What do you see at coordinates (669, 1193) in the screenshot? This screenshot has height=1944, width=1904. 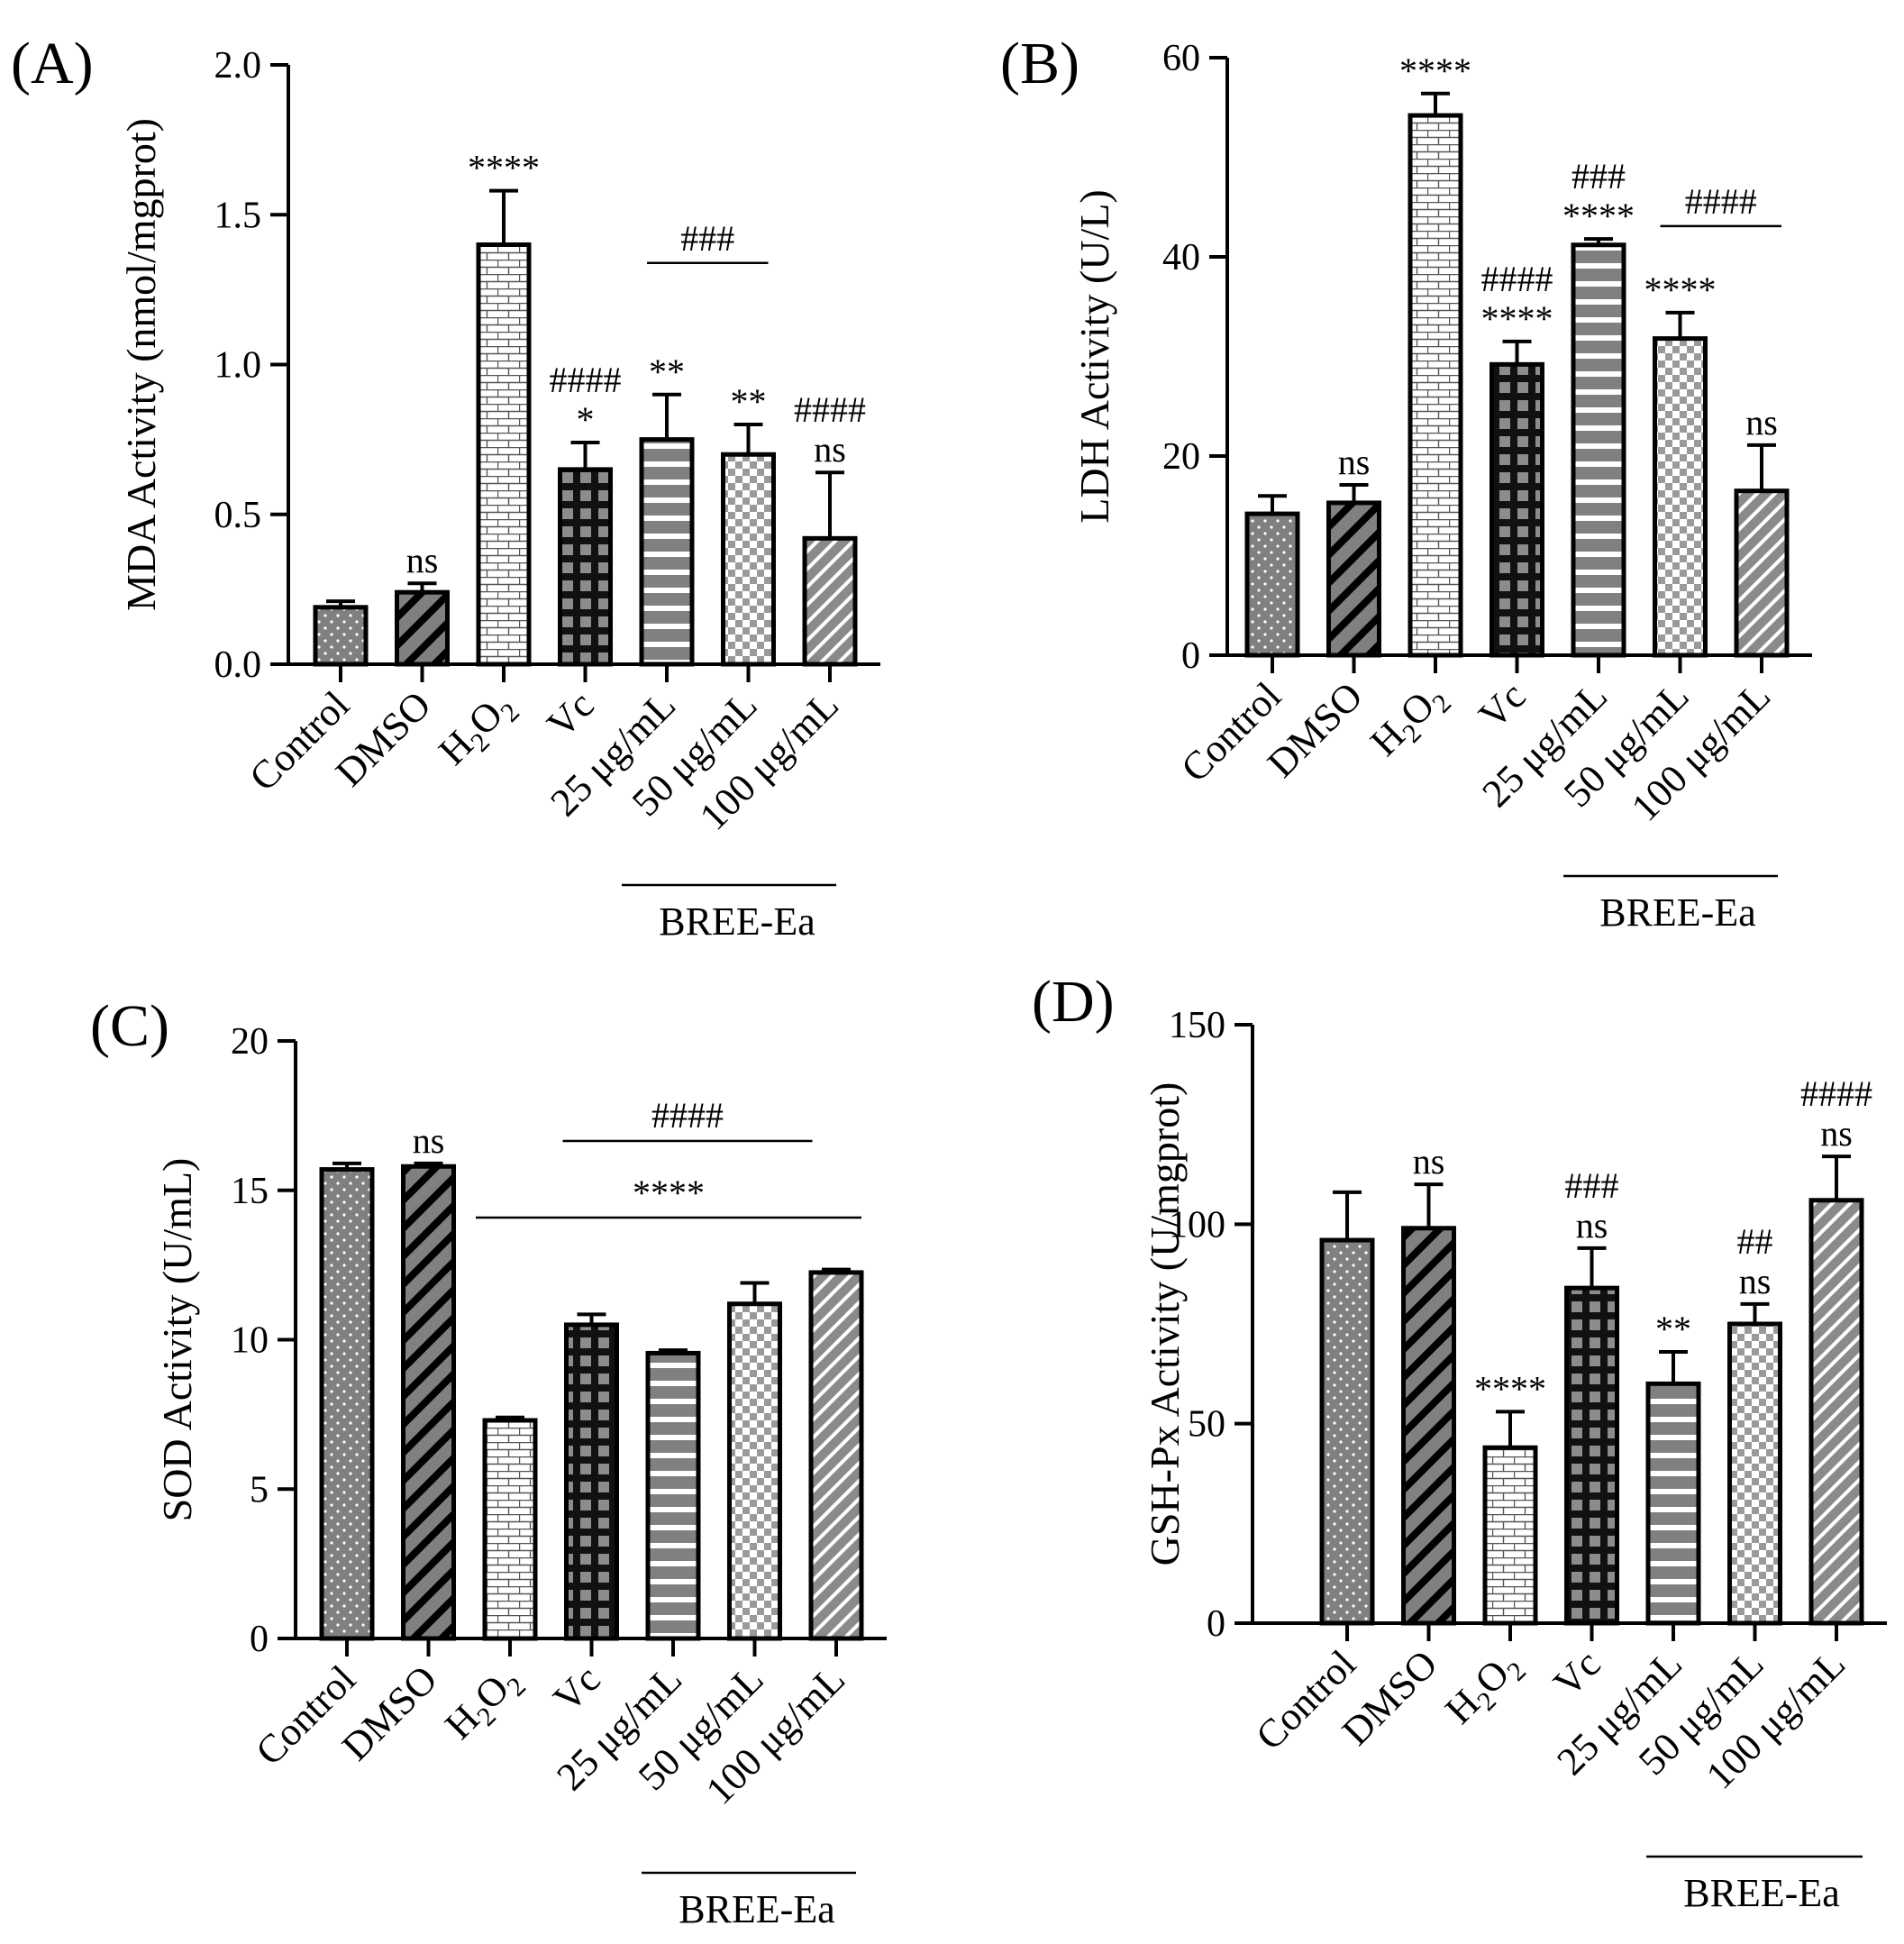 I see `bracket-label: ****` at bounding box center [669, 1193].